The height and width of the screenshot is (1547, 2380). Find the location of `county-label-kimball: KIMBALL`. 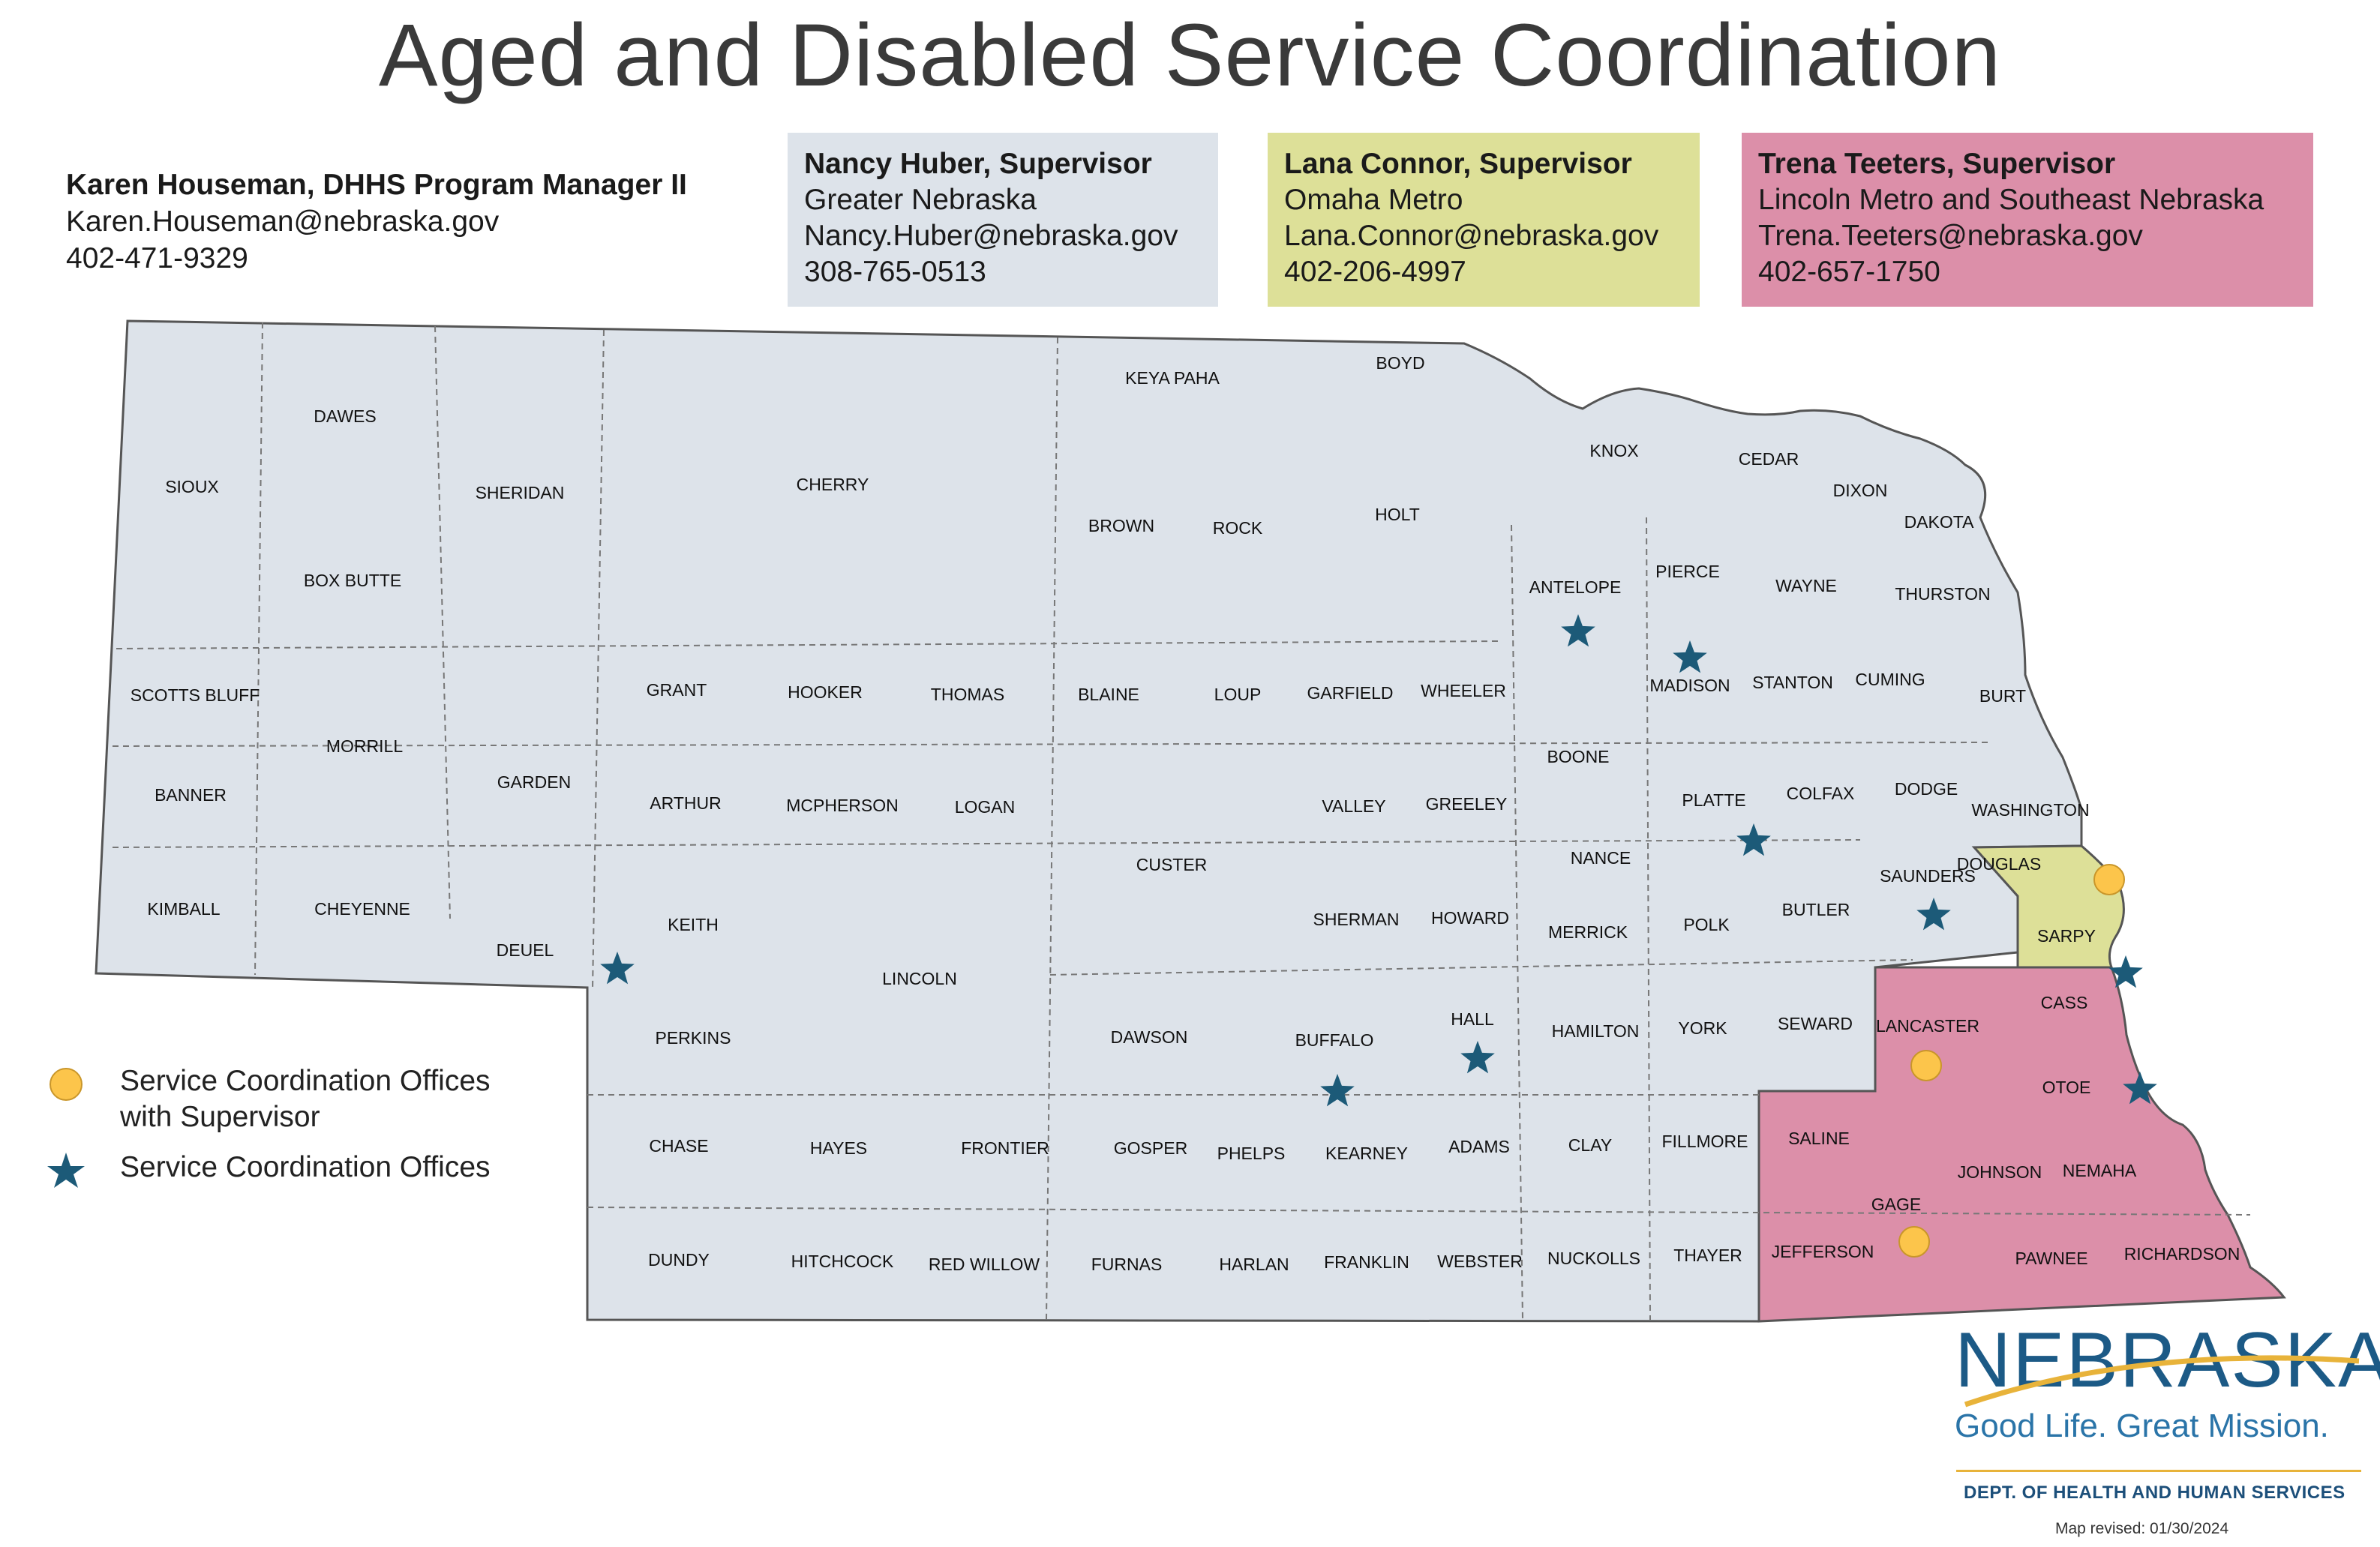

county-label-kimball: KIMBALL is located at coordinates (183, 909).